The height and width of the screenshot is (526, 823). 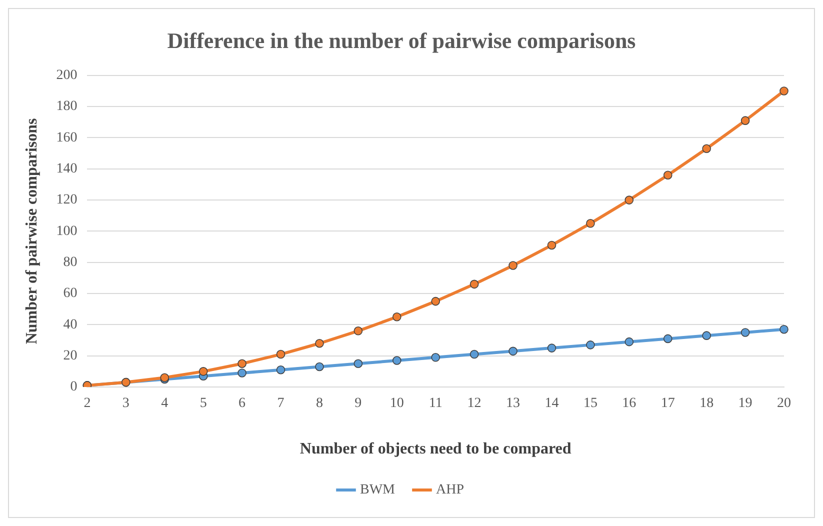 I want to click on x-tick-label: 8, so click(x=319, y=404).